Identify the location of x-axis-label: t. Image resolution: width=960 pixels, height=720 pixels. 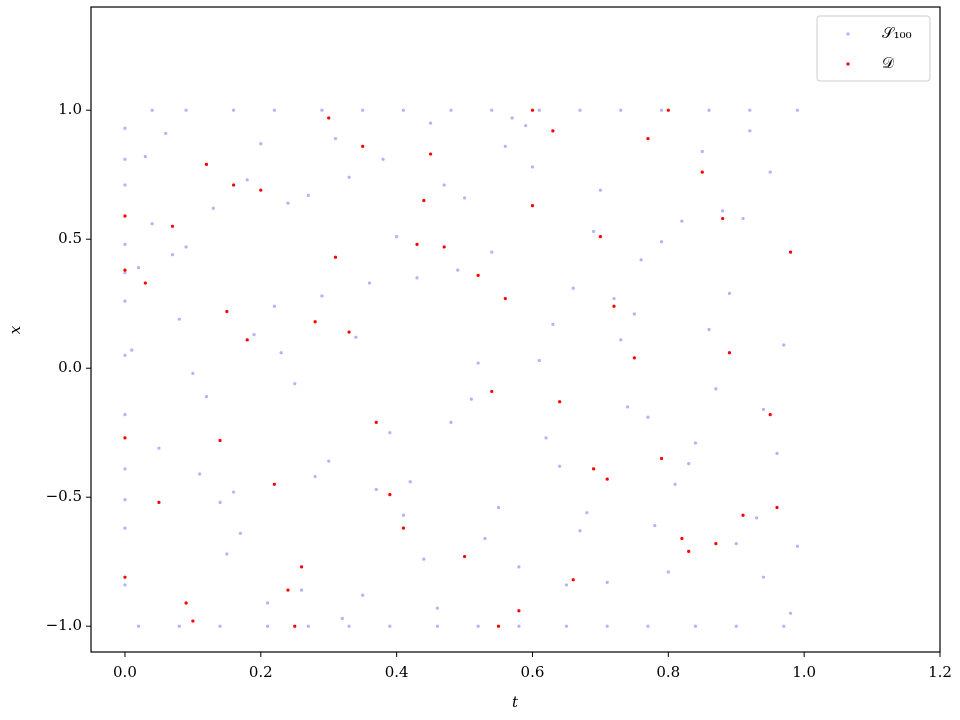
(515, 702).